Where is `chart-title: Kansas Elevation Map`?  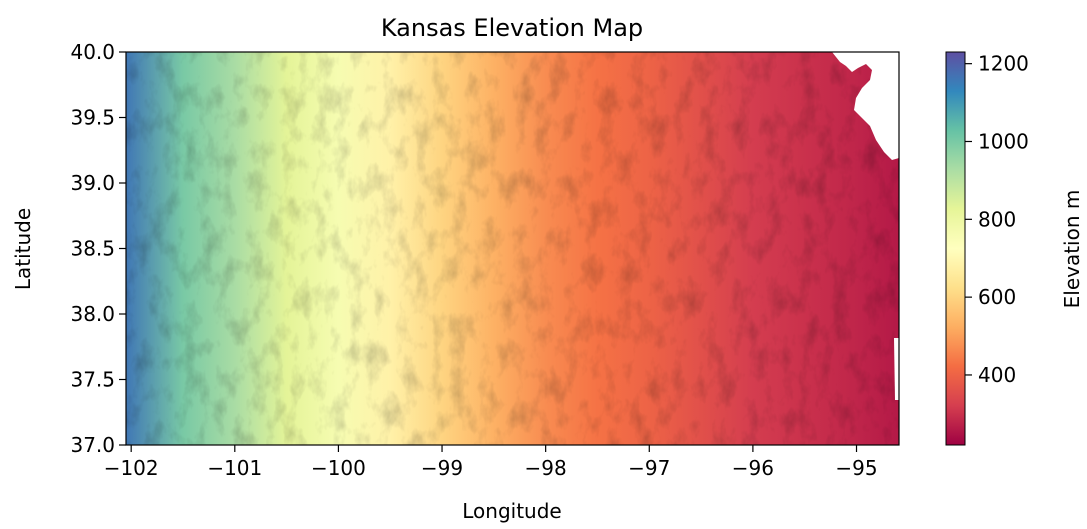 chart-title: Kansas Elevation Map is located at coordinates (512, 28).